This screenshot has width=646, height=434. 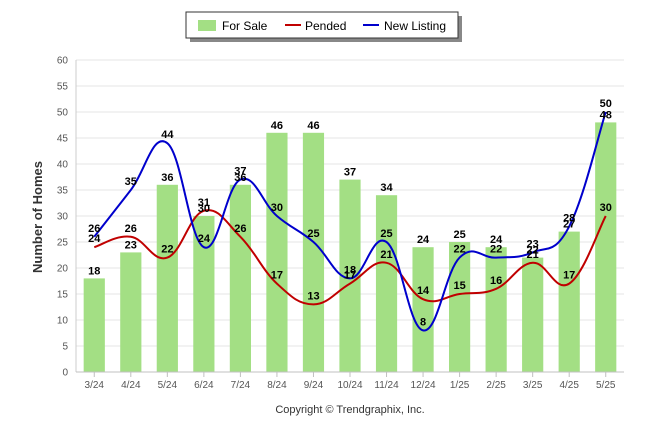 I want to click on data-label-new-listing: 8, so click(x=423, y=322).